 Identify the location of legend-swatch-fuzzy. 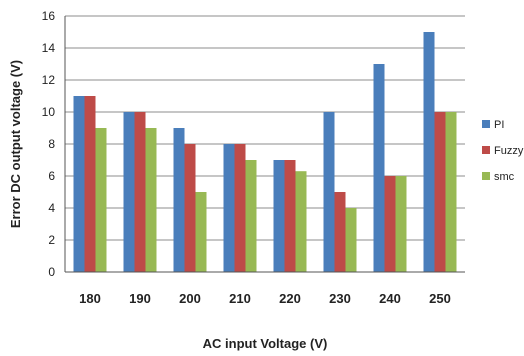
(486, 150).